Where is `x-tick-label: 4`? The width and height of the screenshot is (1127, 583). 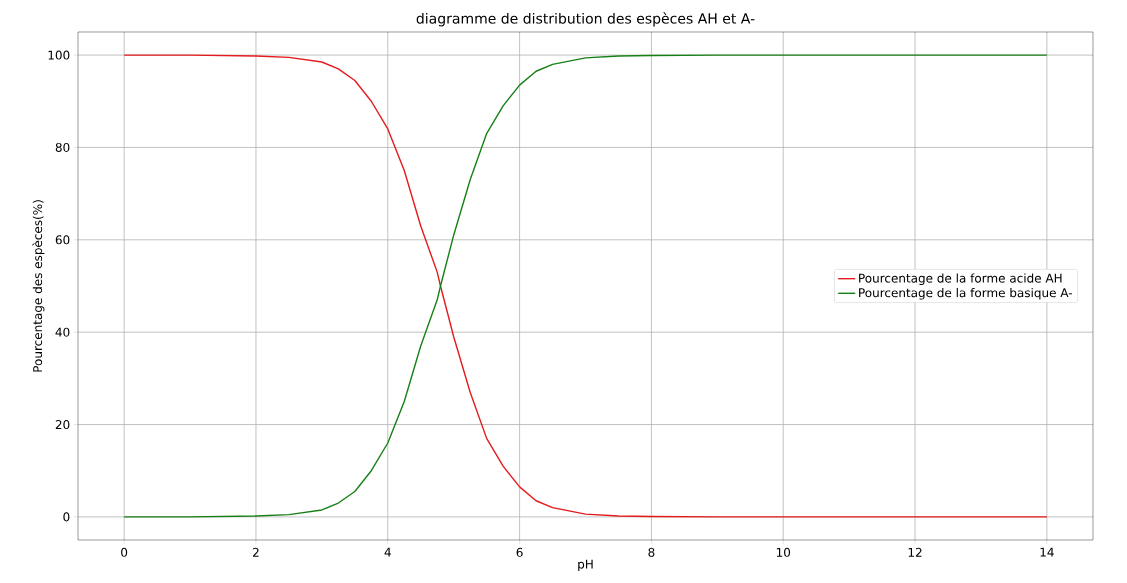 x-tick-label: 4 is located at coordinates (387, 552).